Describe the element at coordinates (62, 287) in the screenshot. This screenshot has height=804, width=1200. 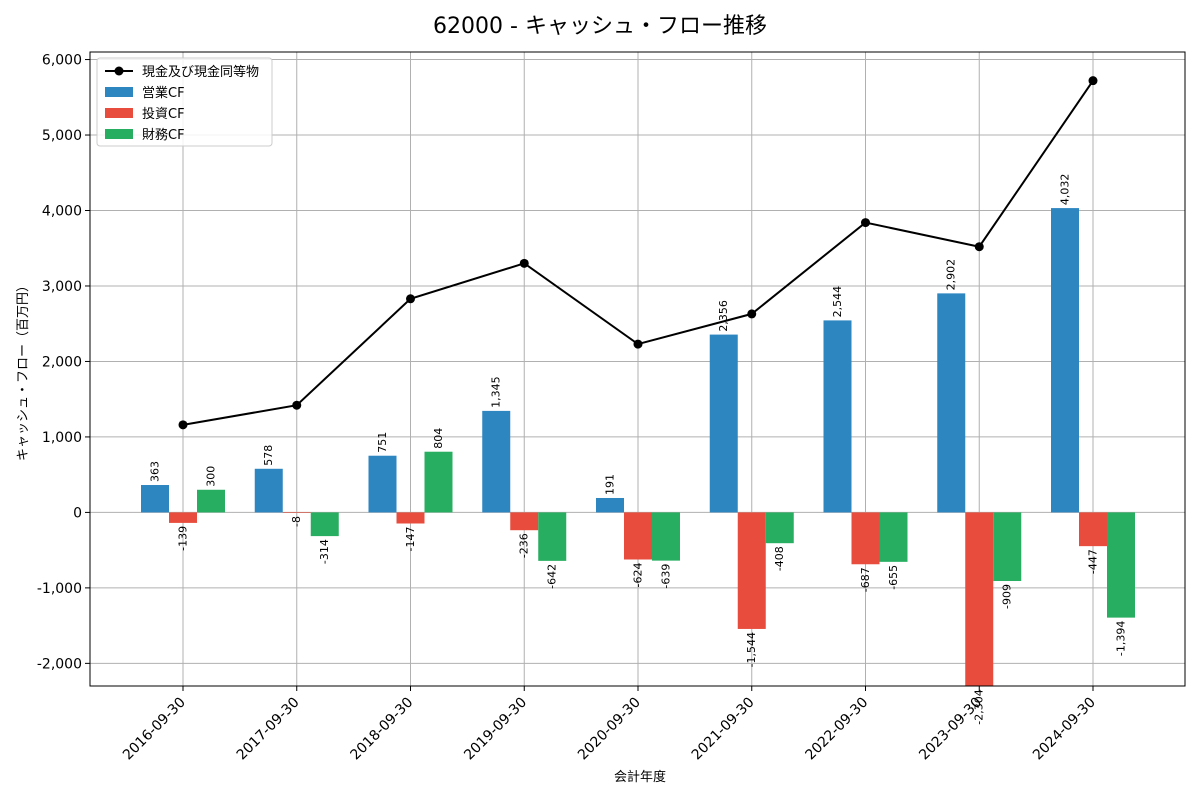
I see `y-tick-label: 3,000` at that location.